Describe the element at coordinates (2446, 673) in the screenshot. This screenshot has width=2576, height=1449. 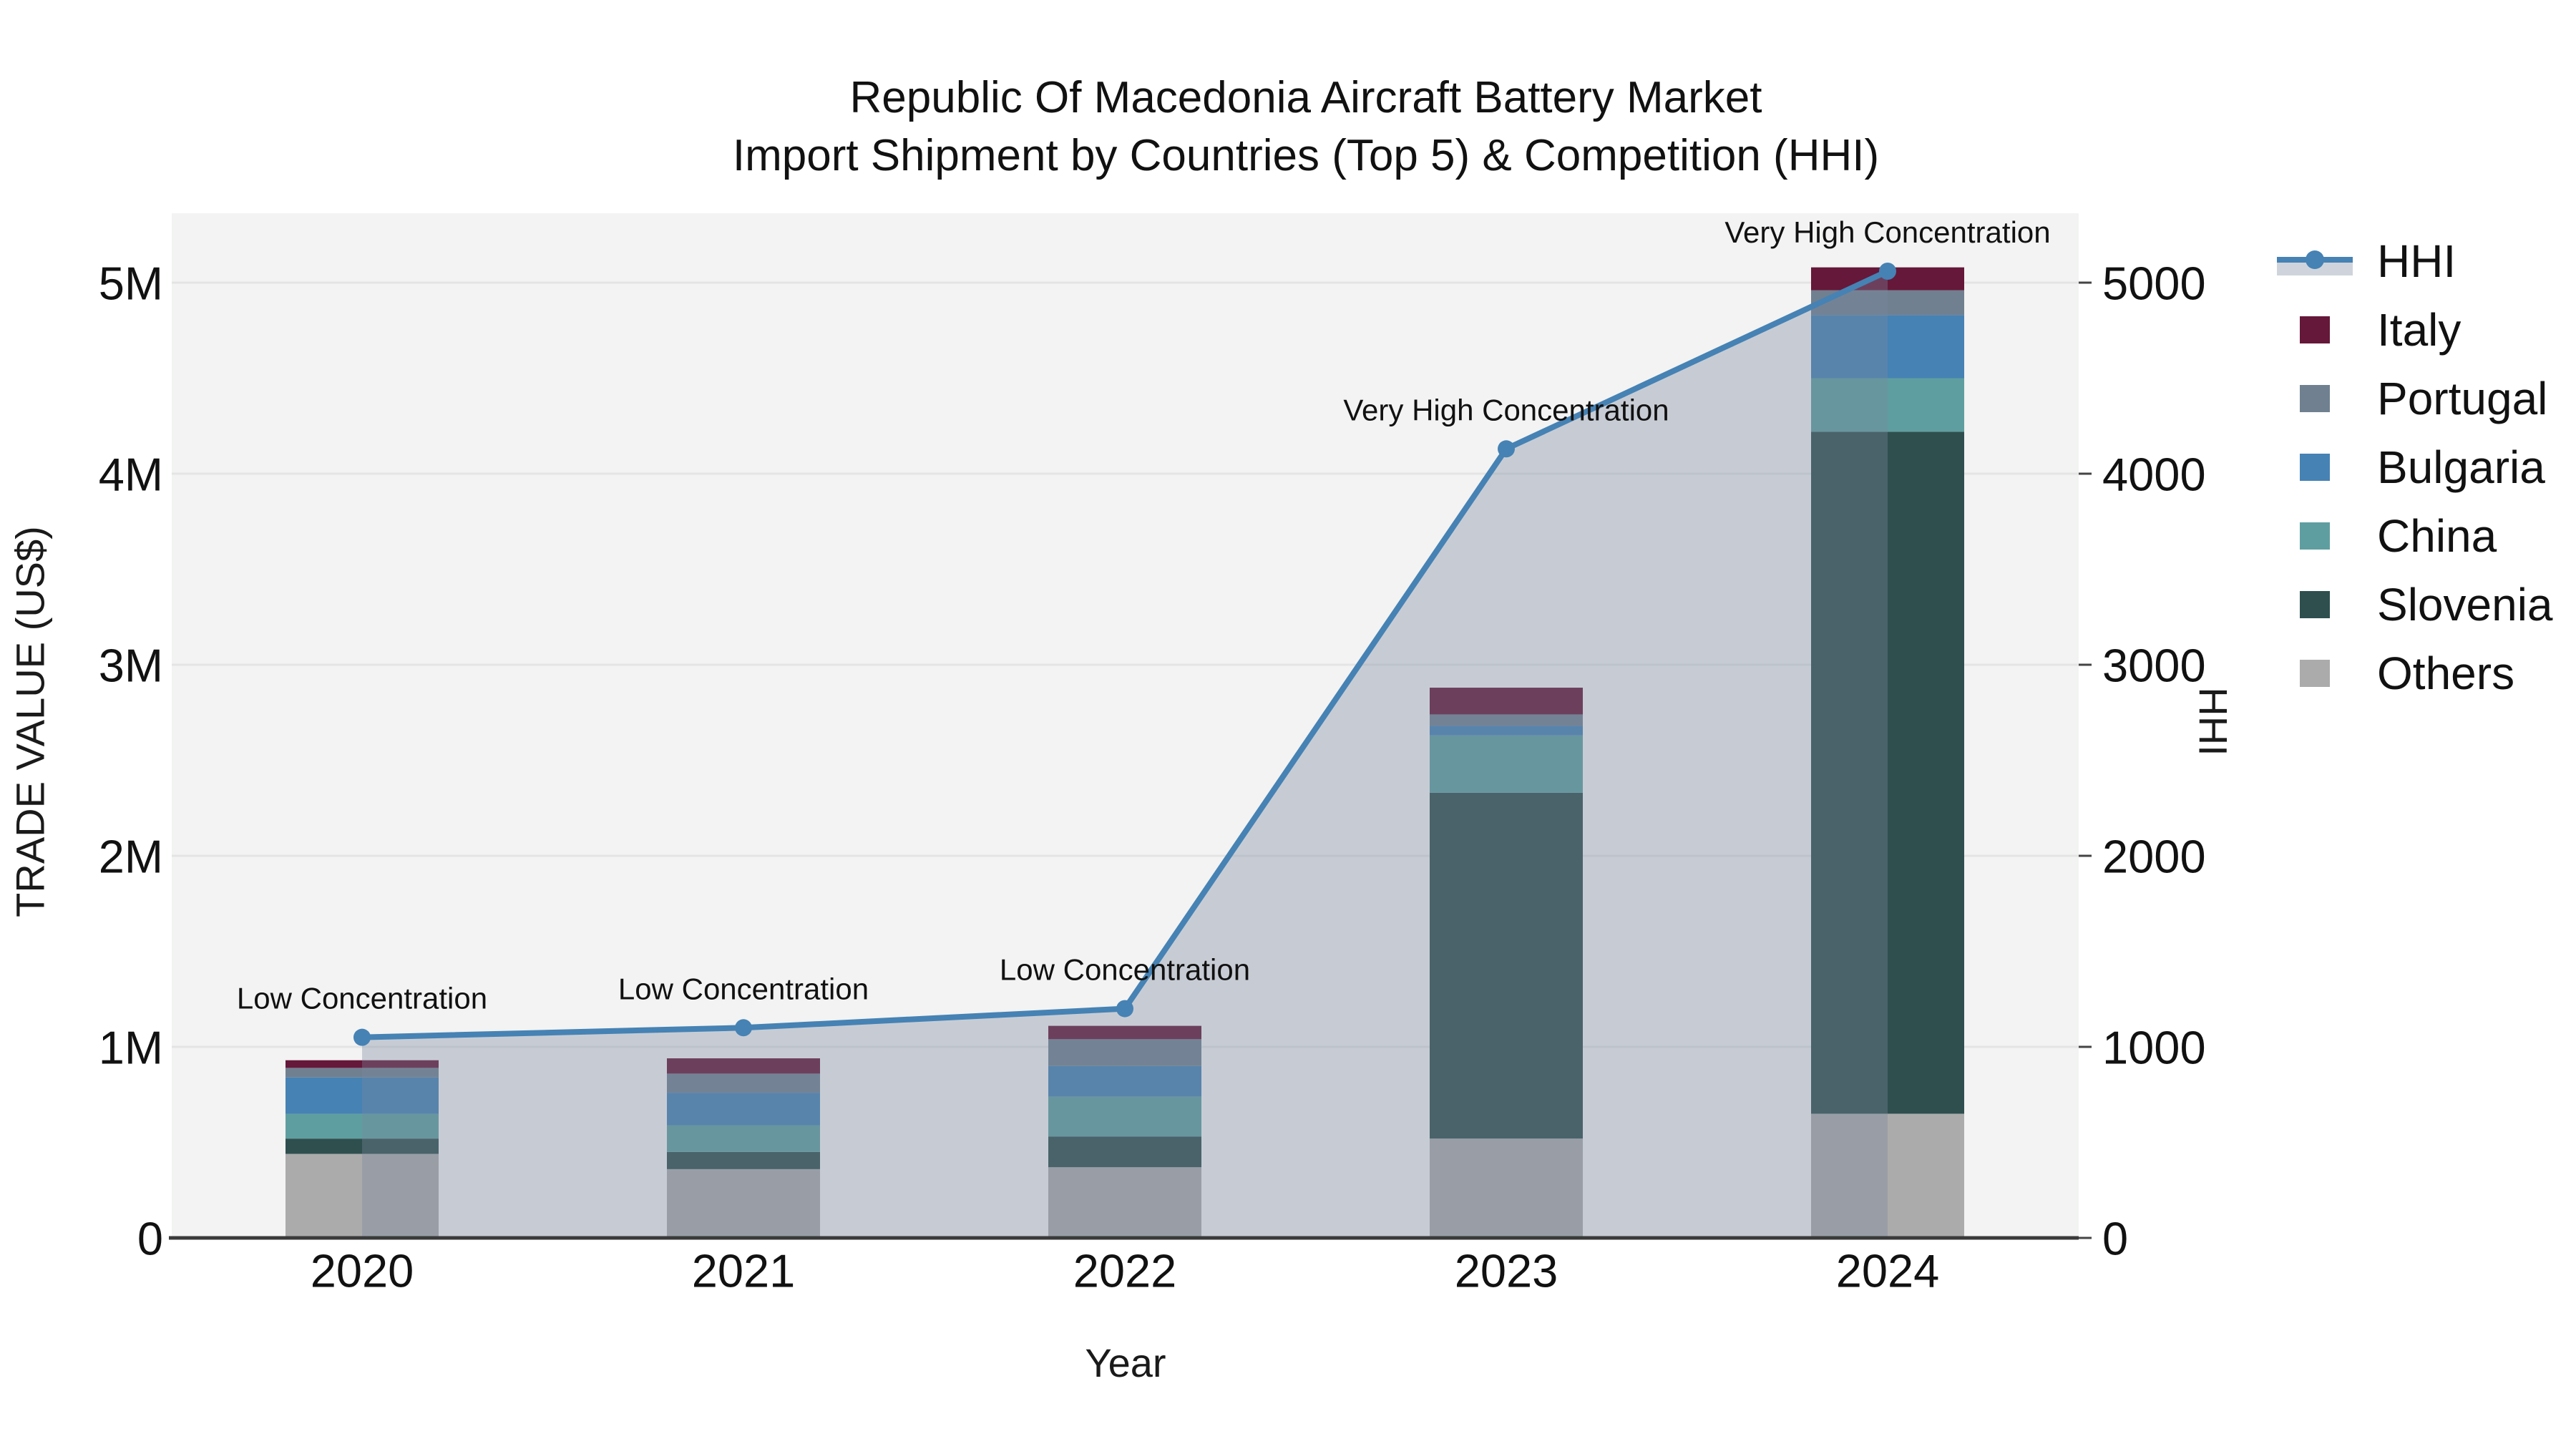
I see `legend-label: Others` at that location.